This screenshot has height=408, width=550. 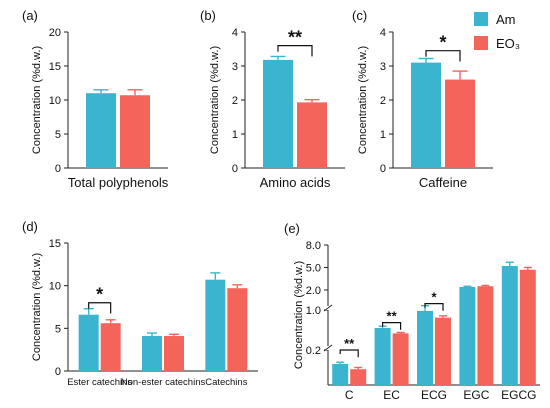 I want to click on legend: Am EO₃, so click(x=497, y=31).